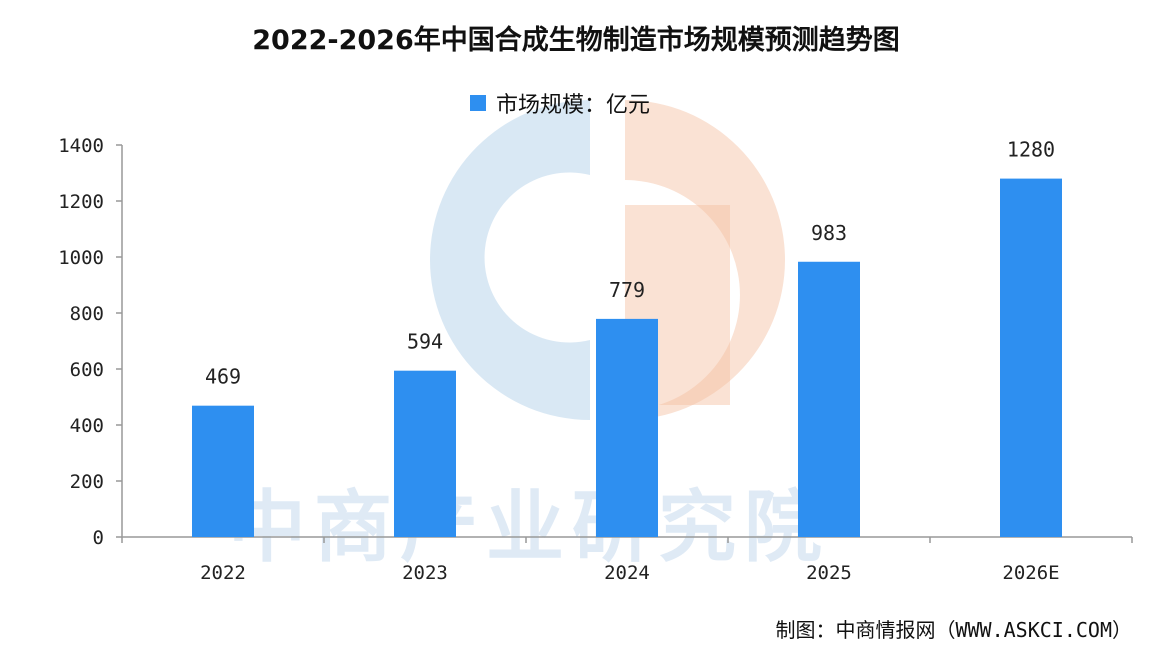  Describe the element at coordinates (829, 233) in the screenshot. I see `data-label: 983` at that location.